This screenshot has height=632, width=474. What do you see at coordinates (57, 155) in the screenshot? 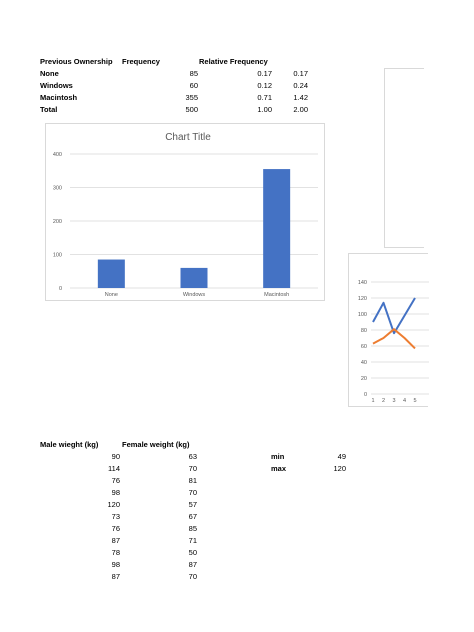
I see `y-tick-label: 400` at bounding box center [57, 155].